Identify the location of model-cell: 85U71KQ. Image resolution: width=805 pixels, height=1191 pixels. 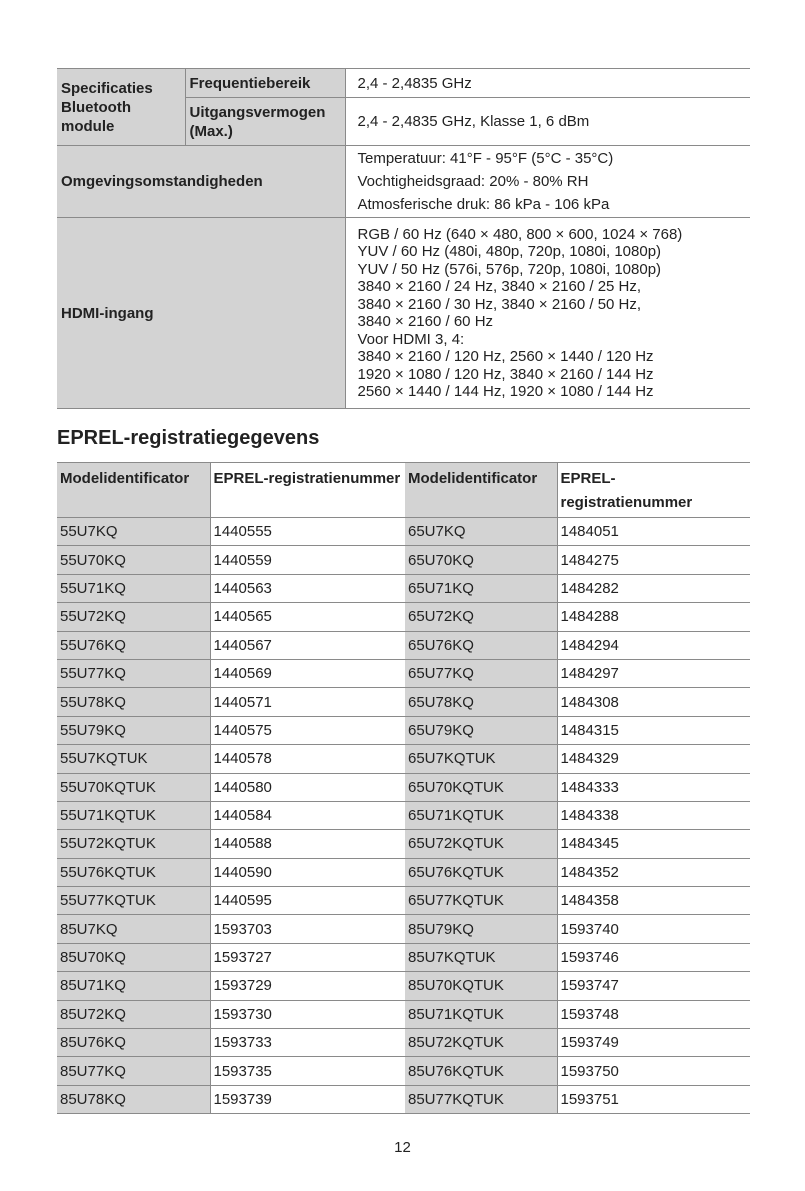
(133, 986).